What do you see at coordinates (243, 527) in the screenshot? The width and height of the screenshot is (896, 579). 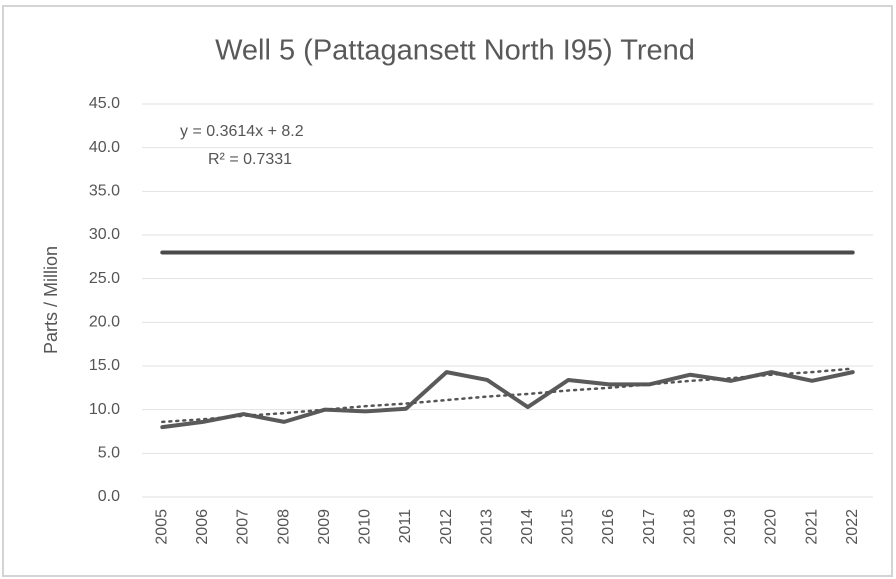 I see `x-tick-label: 2007` at bounding box center [243, 527].